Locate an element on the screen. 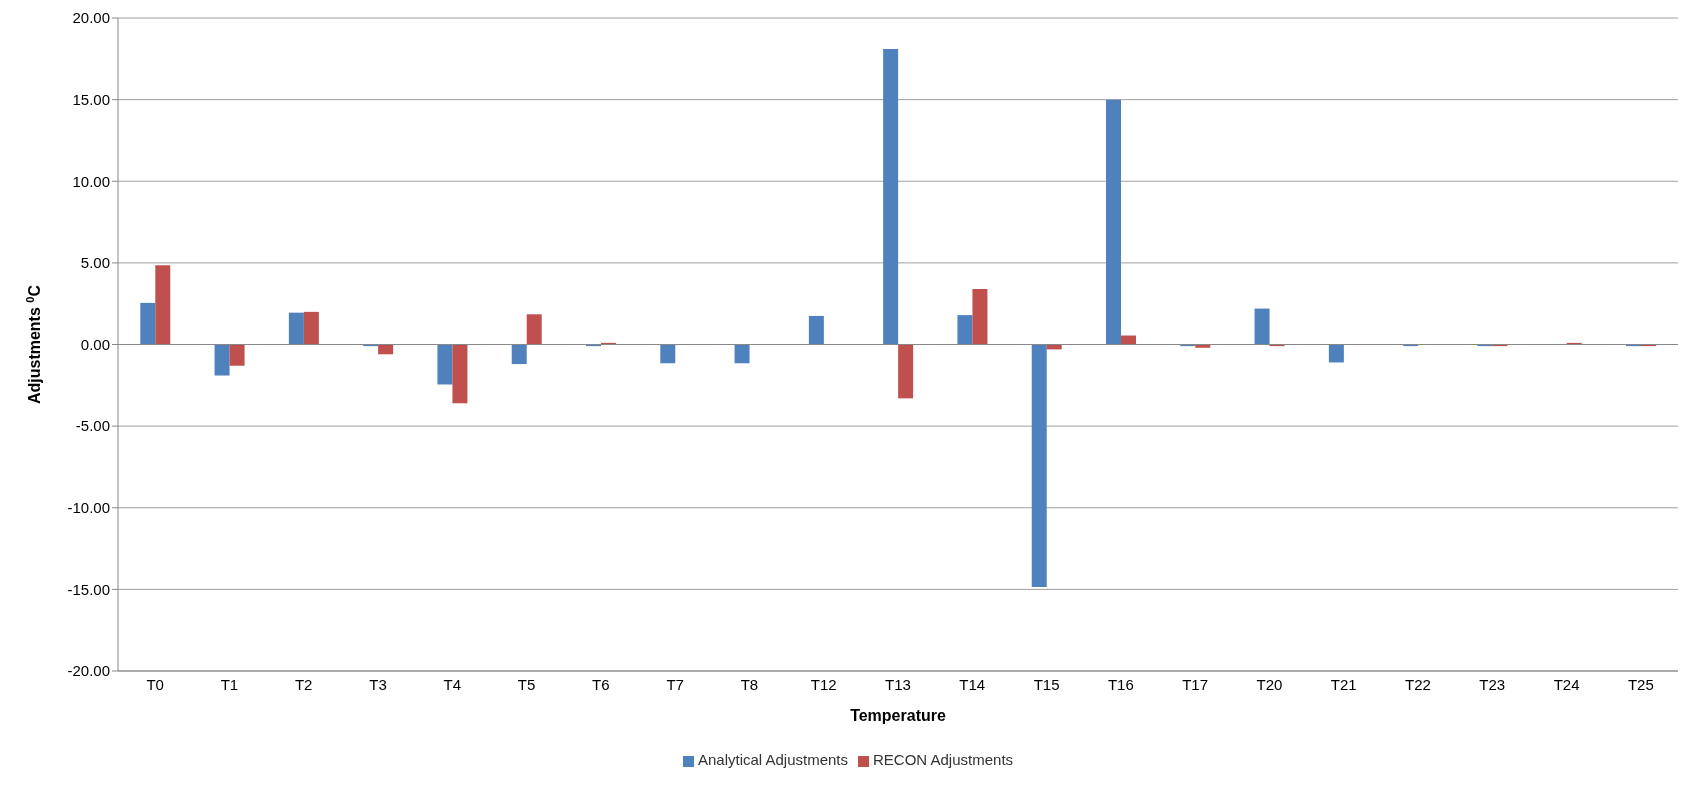  x-tick-label: T20 is located at coordinates (1269, 684).